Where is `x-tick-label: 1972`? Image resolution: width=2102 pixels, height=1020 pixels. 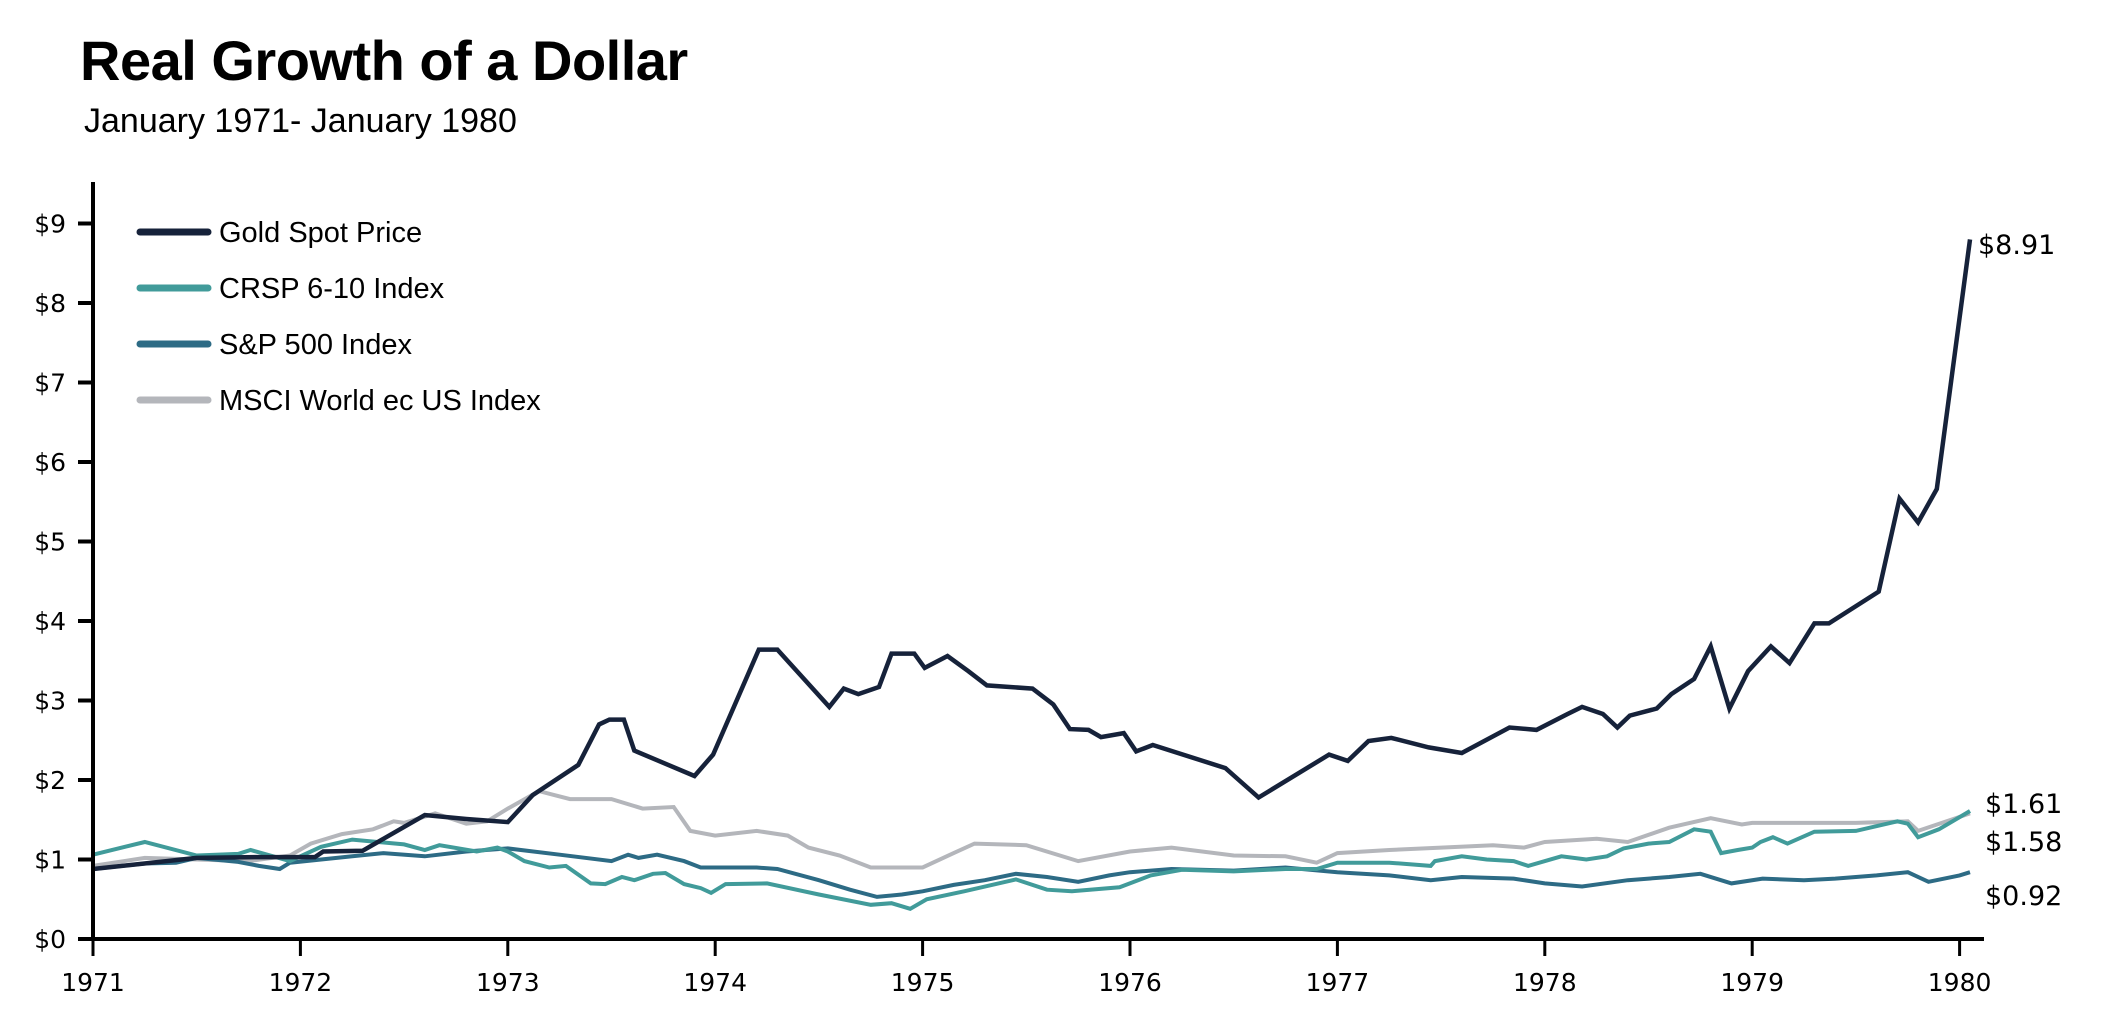
x-tick-label: 1972 is located at coordinates (301, 982).